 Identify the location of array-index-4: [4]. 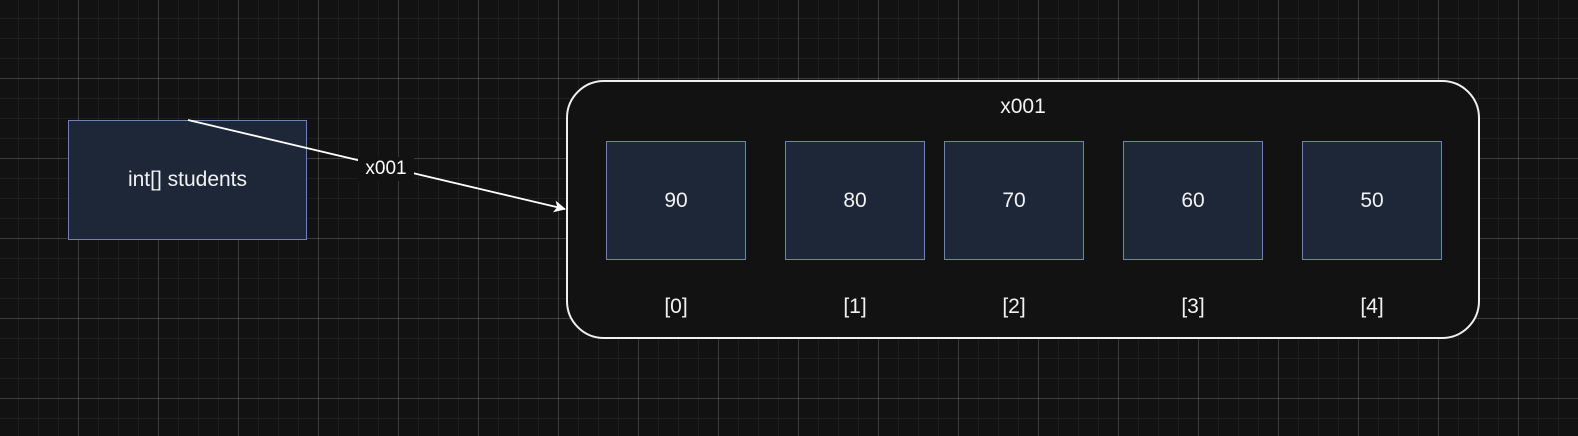
(1372, 306).